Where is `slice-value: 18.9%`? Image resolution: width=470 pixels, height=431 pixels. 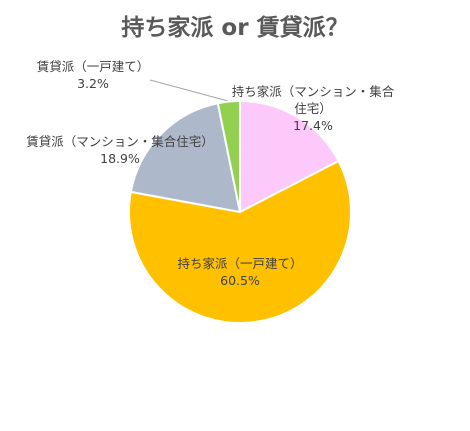 slice-value: 18.9% is located at coordinates (120, 158).